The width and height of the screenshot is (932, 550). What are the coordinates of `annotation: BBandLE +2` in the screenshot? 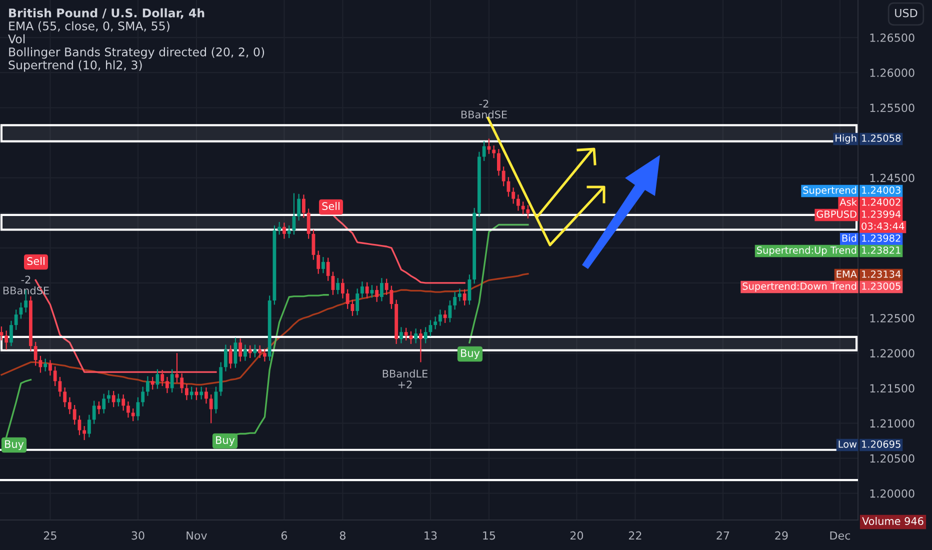 It's located at (405, 379).